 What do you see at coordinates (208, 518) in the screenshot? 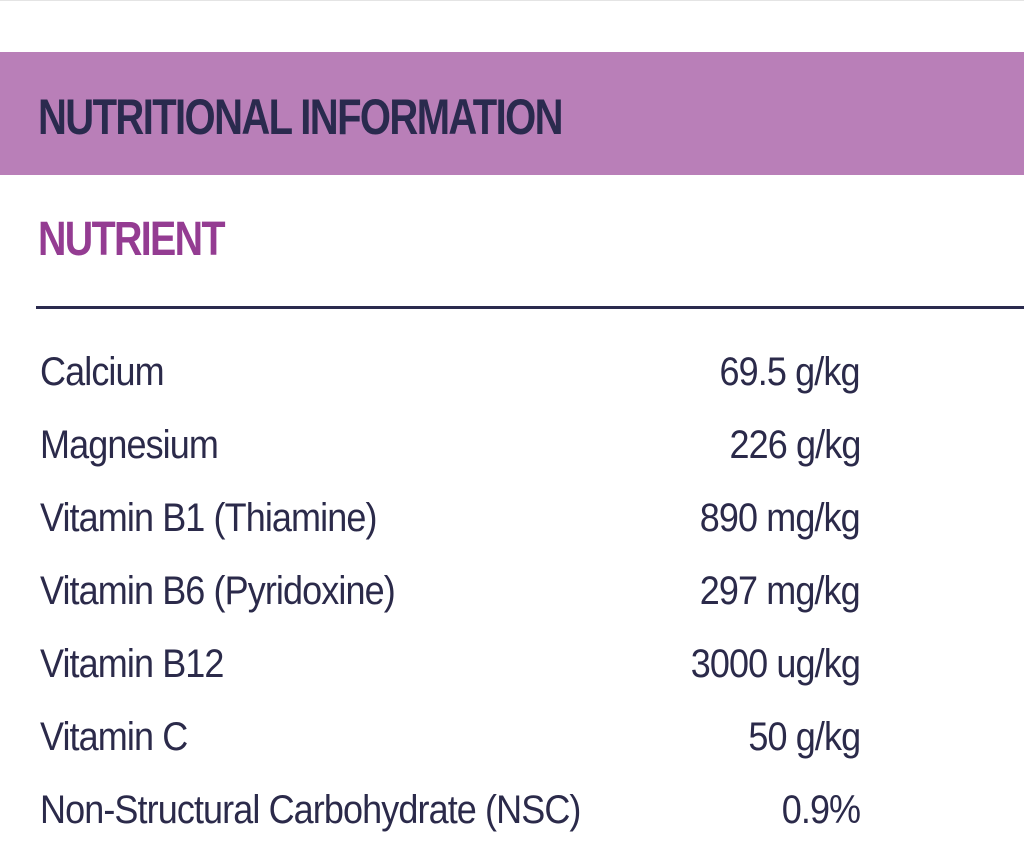
I see `nutrient-name: Vitamin B1 (Thiamine)` at bounding box center [208, 518].